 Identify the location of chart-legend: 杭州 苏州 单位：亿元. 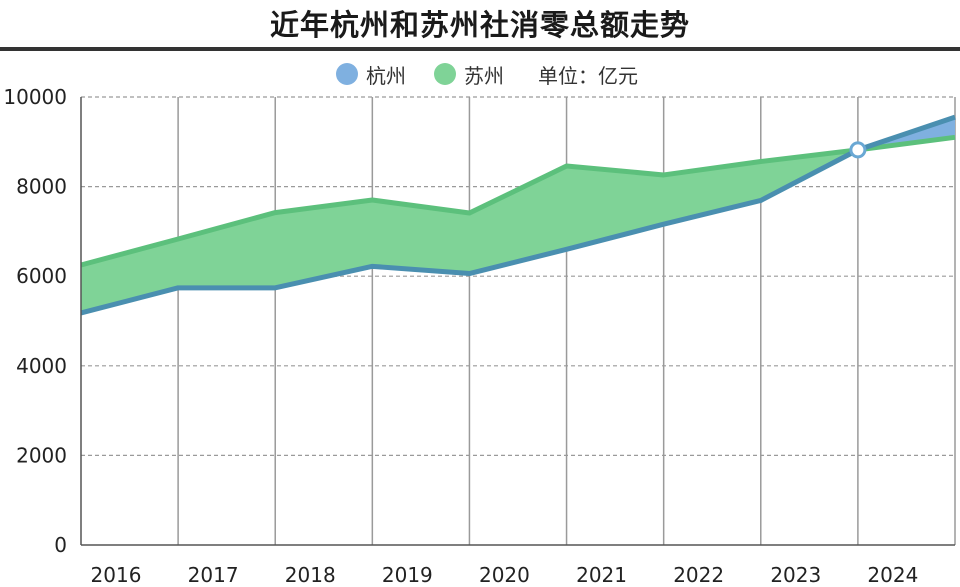
(480, 74).